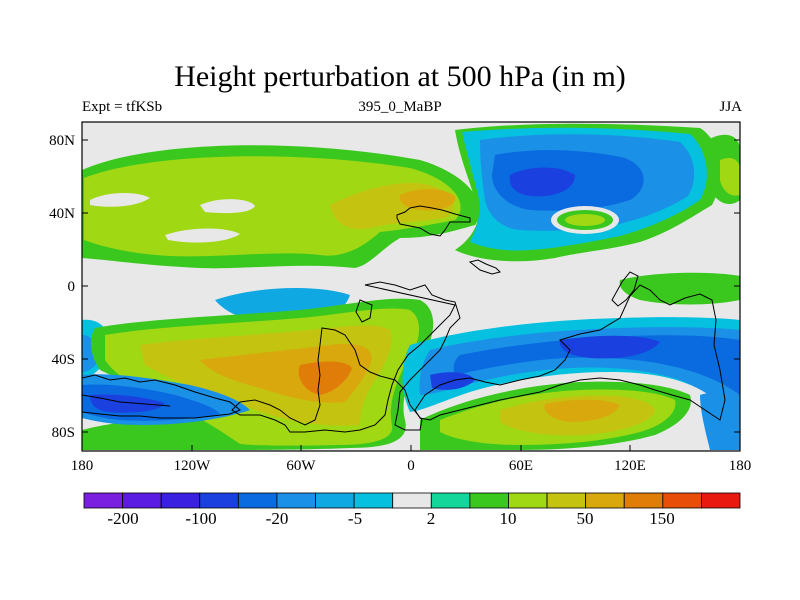  I want to click on x-tick-label: 60E, so click(521, 466).